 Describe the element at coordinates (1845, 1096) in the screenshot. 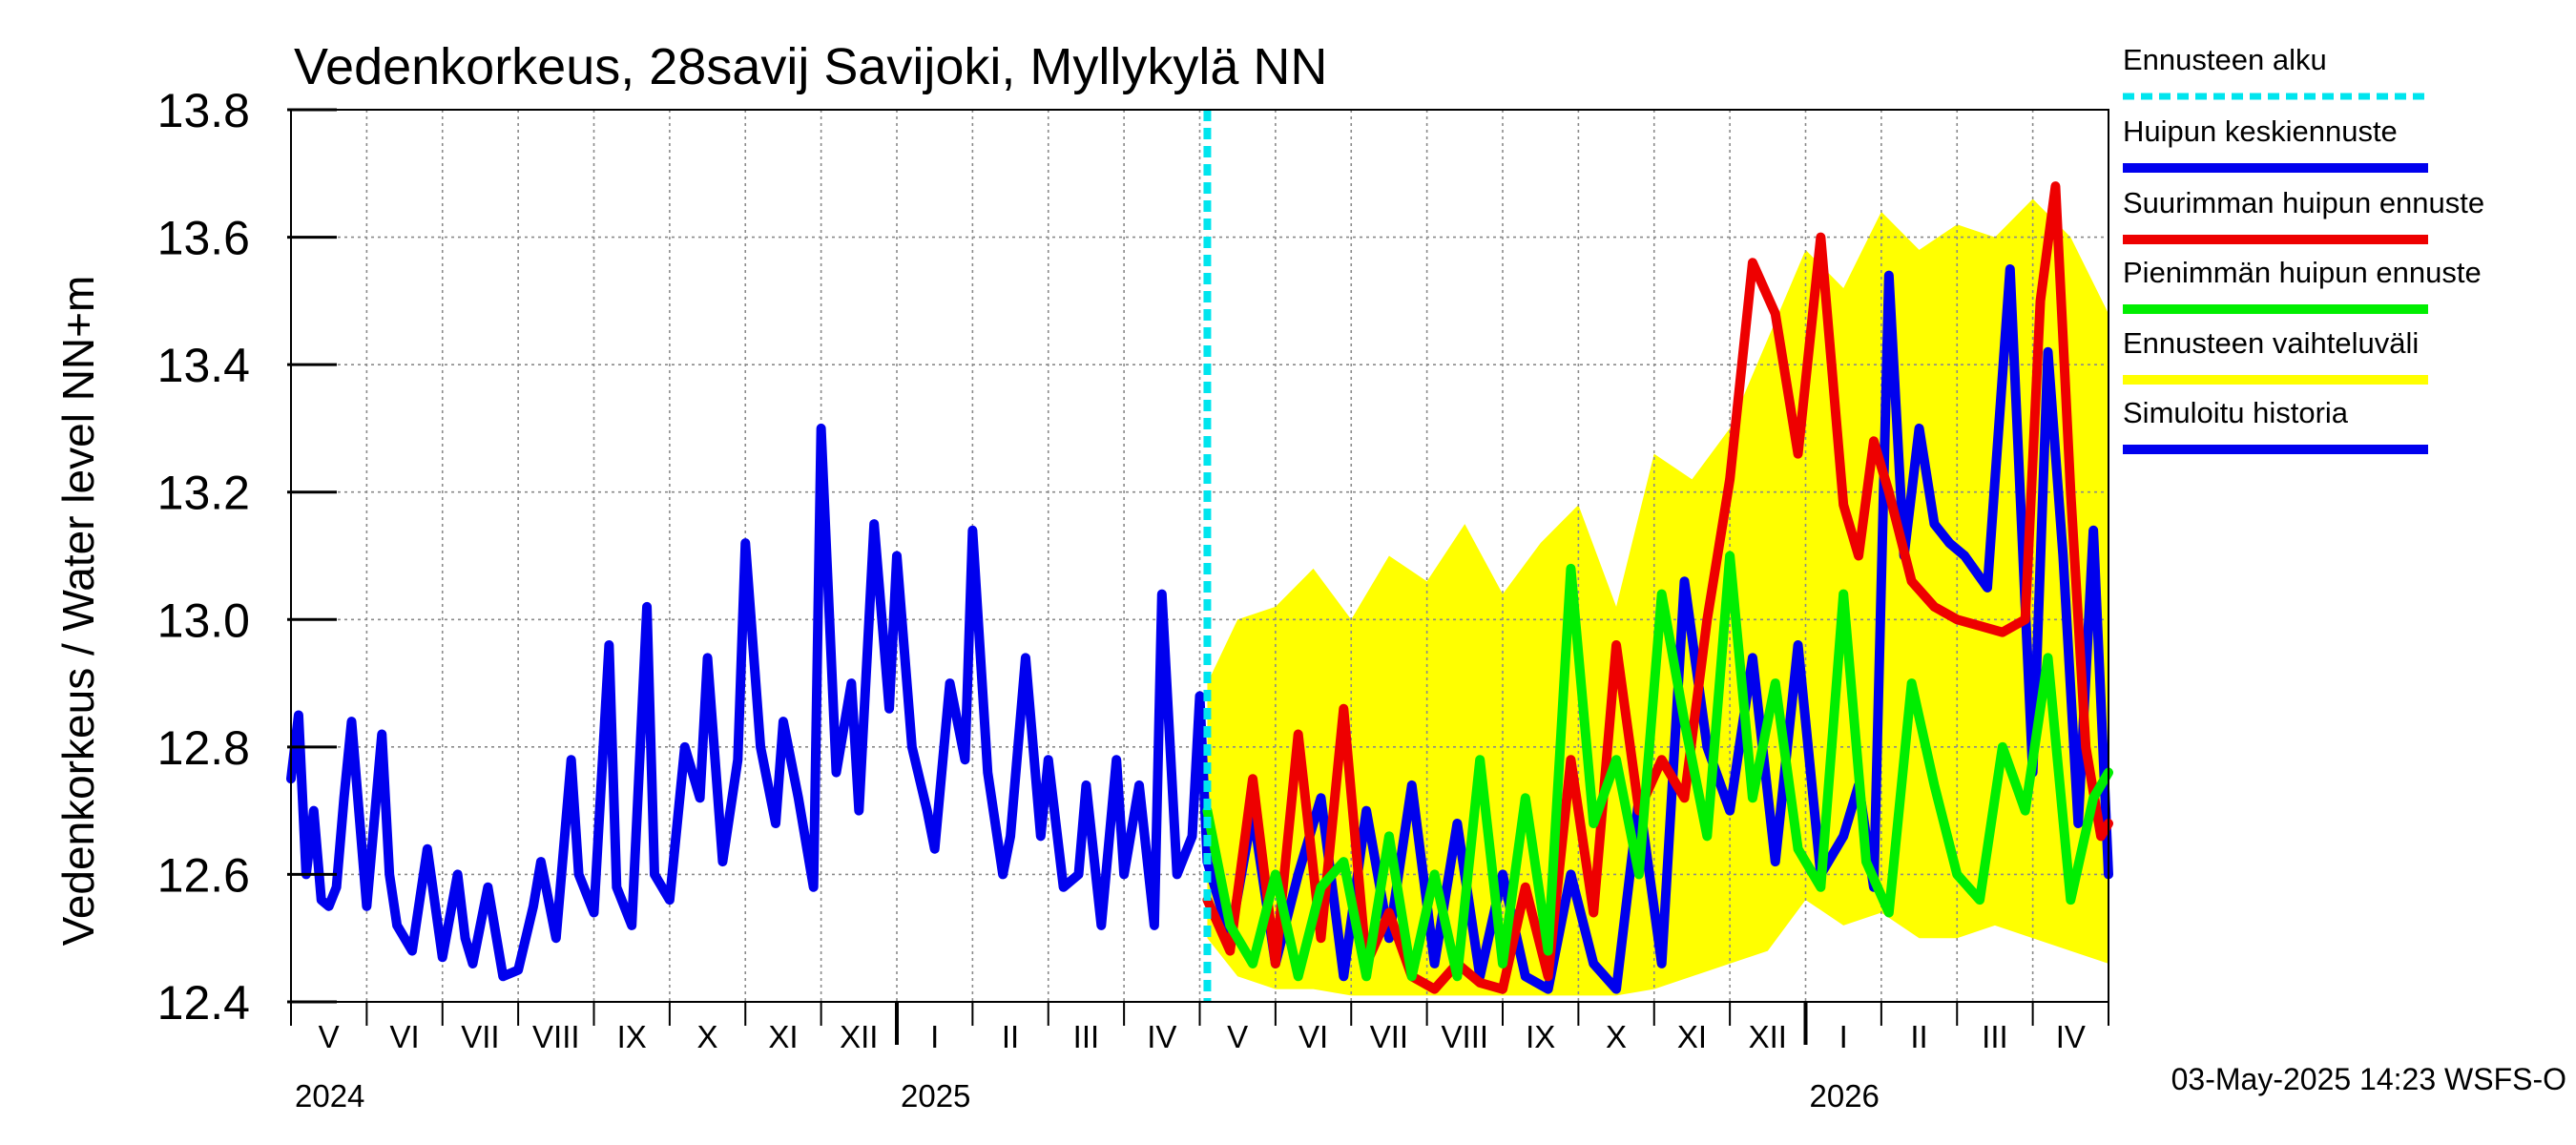

I see `year-label: 2026` at that location.